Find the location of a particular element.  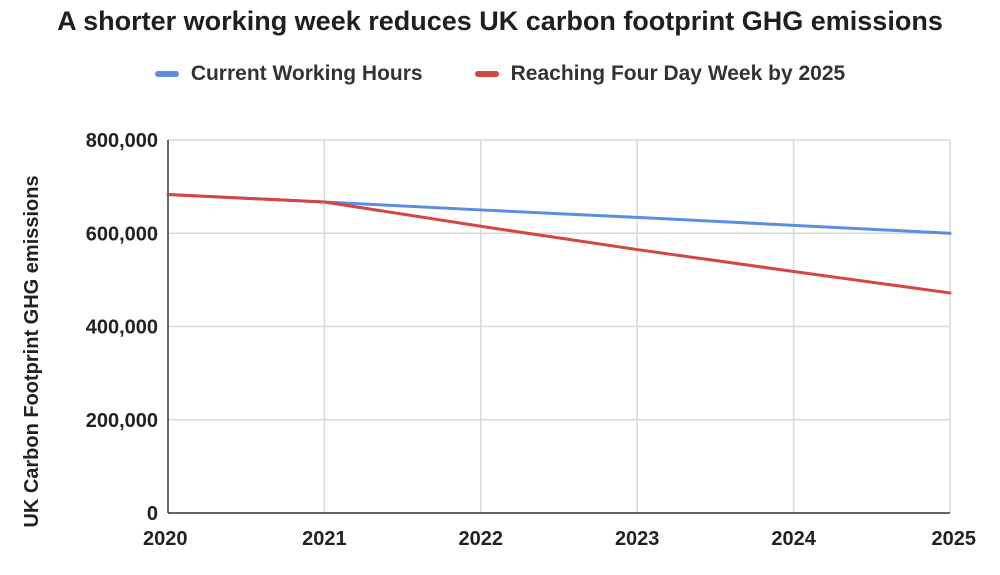

x-tick-label: 2020 is located at coordinates (165, 539).